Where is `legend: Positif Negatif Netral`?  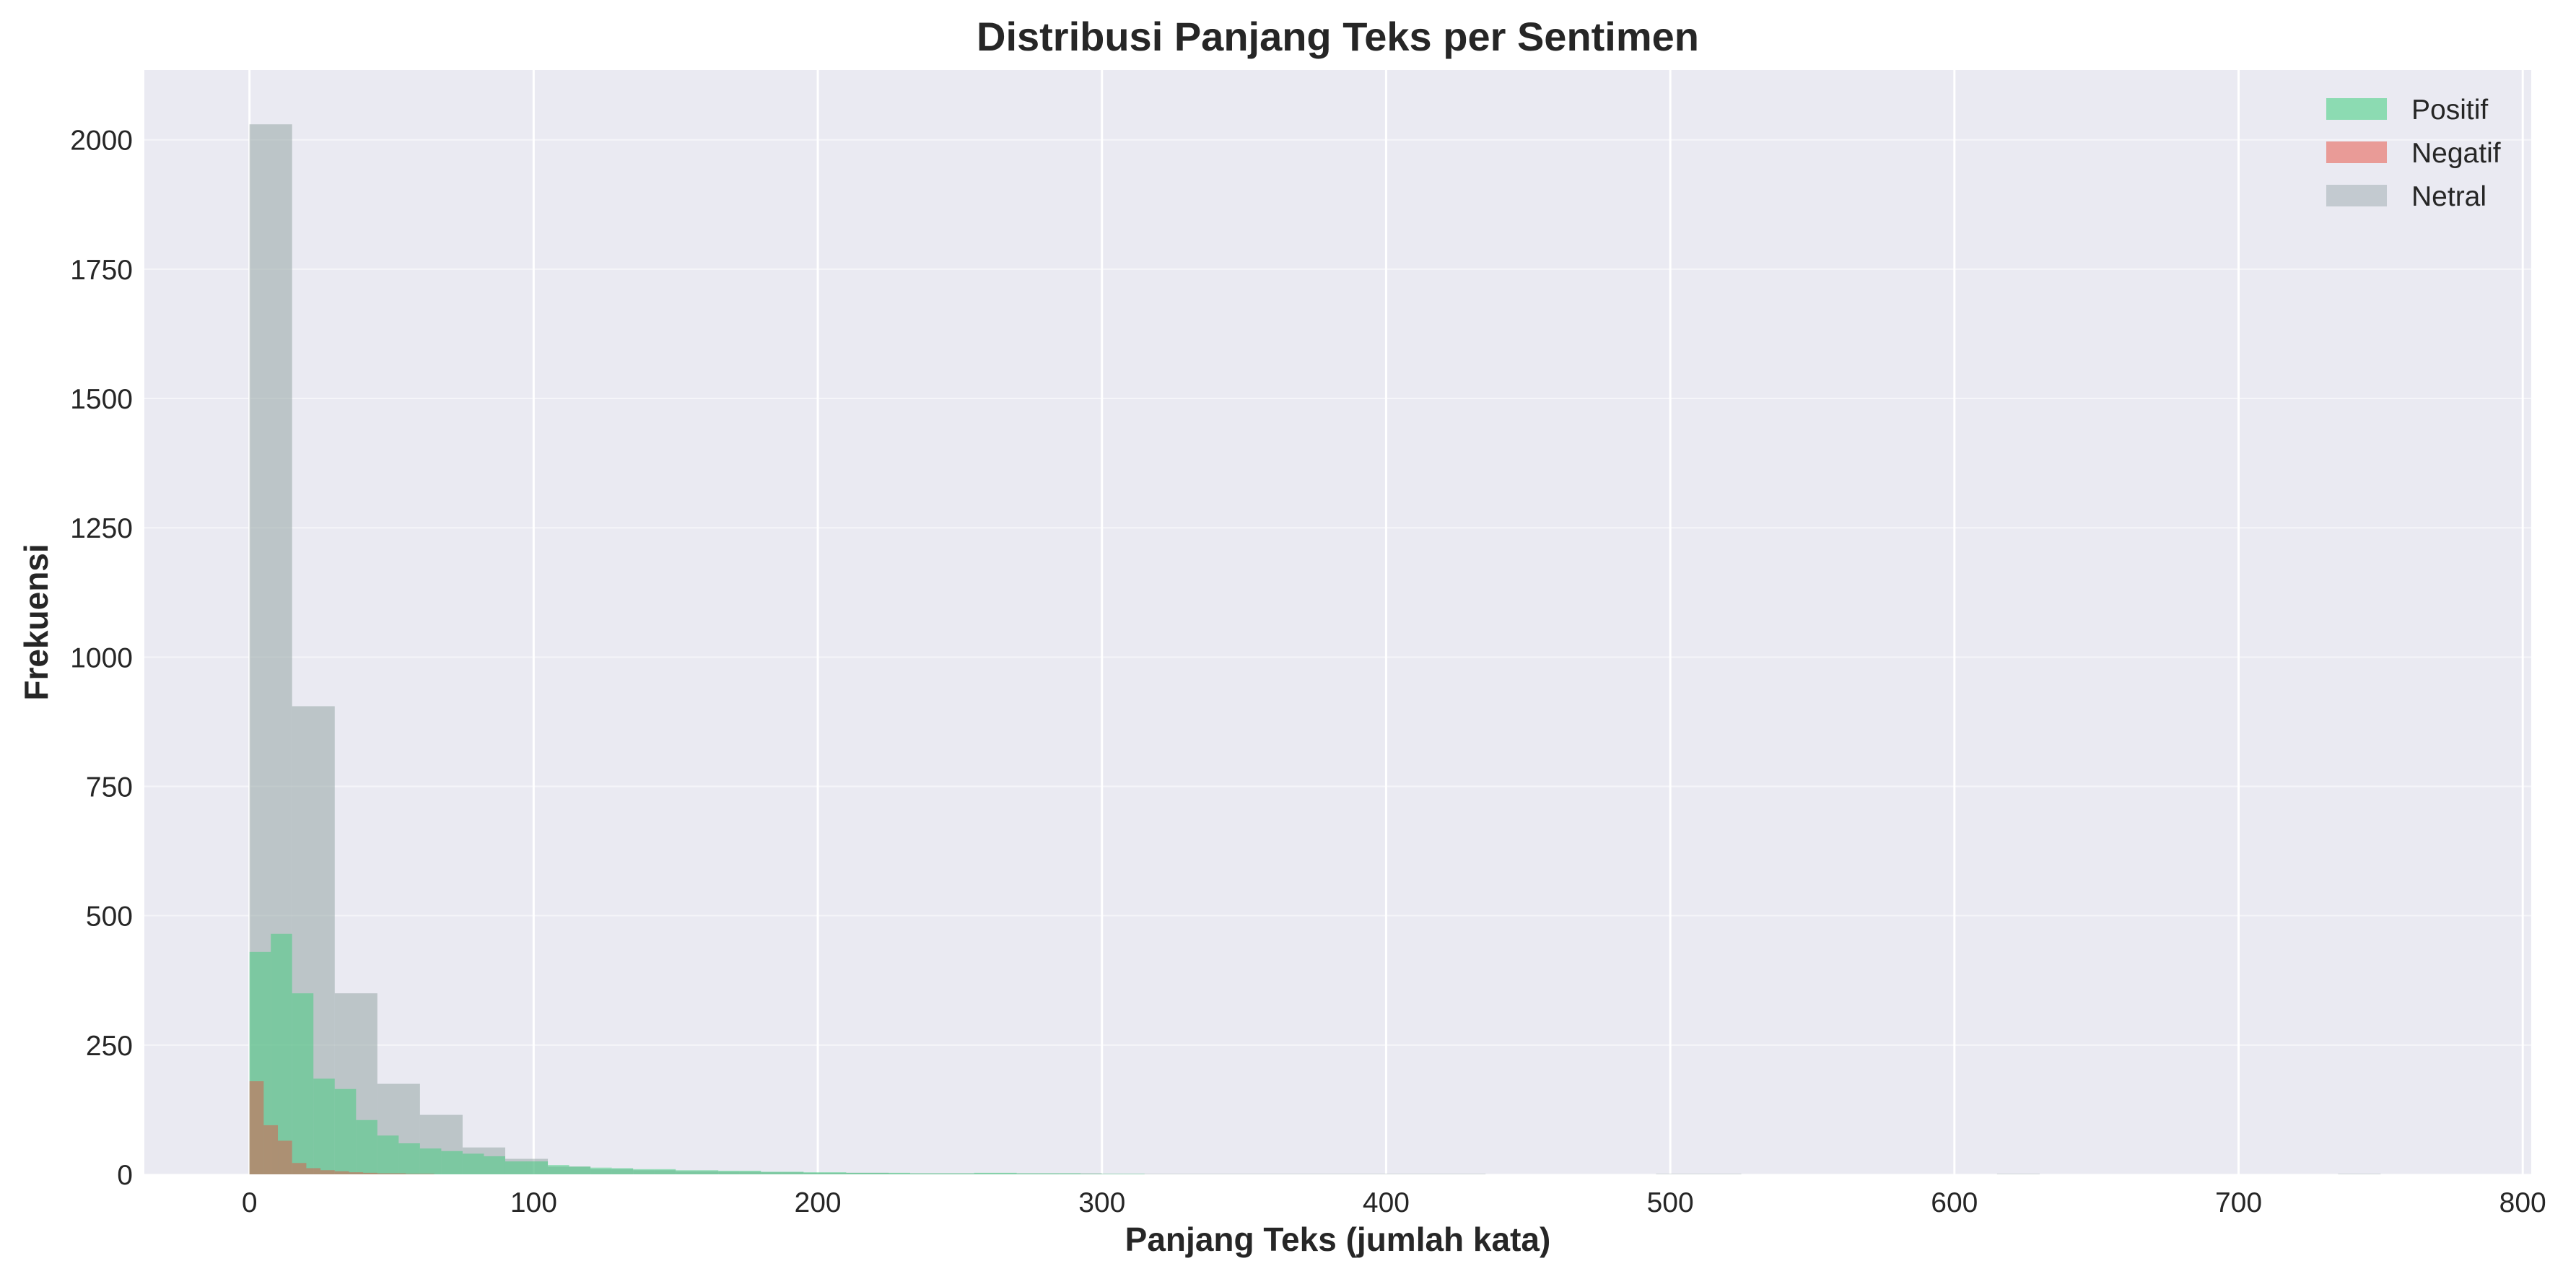 legend: Positif Negatif Netral is located at coordinates (2413, 153).